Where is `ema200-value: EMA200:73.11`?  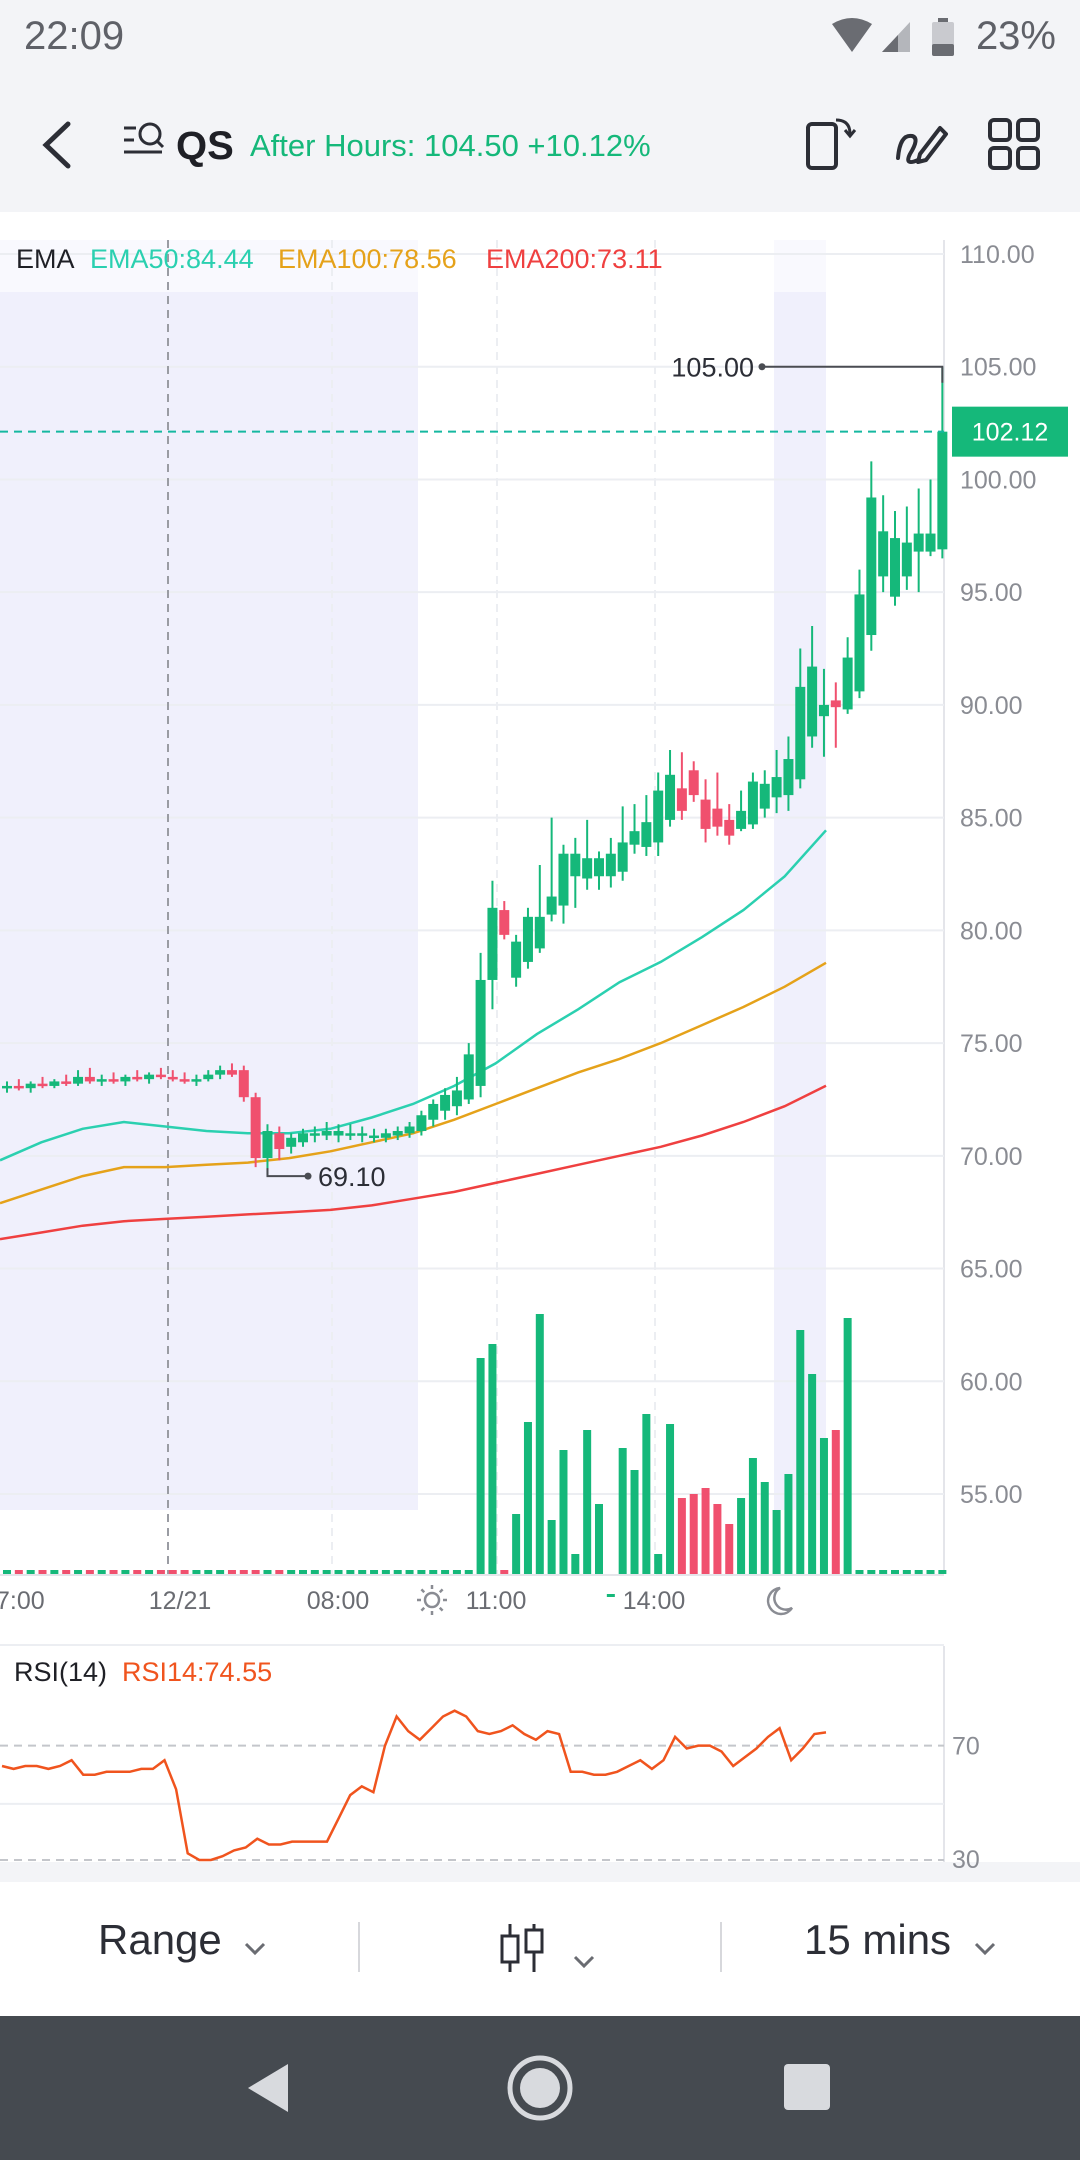 ema200-value: EMA200:73.11 is located at coordinates (574, 259).